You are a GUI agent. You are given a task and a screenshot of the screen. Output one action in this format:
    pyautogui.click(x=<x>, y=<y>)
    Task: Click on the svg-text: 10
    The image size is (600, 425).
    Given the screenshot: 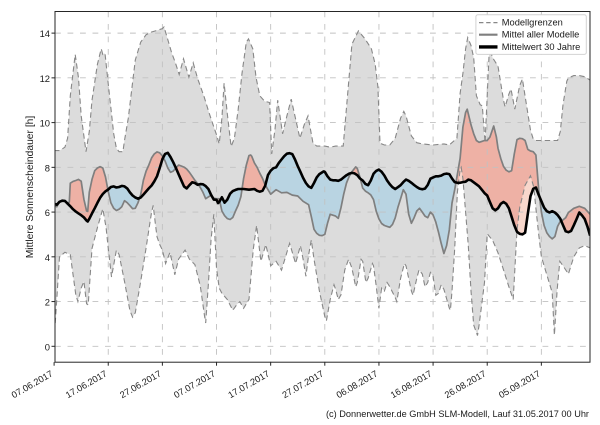 What is the action you would take?
    pyautogui.click(x=45, y=123)
    